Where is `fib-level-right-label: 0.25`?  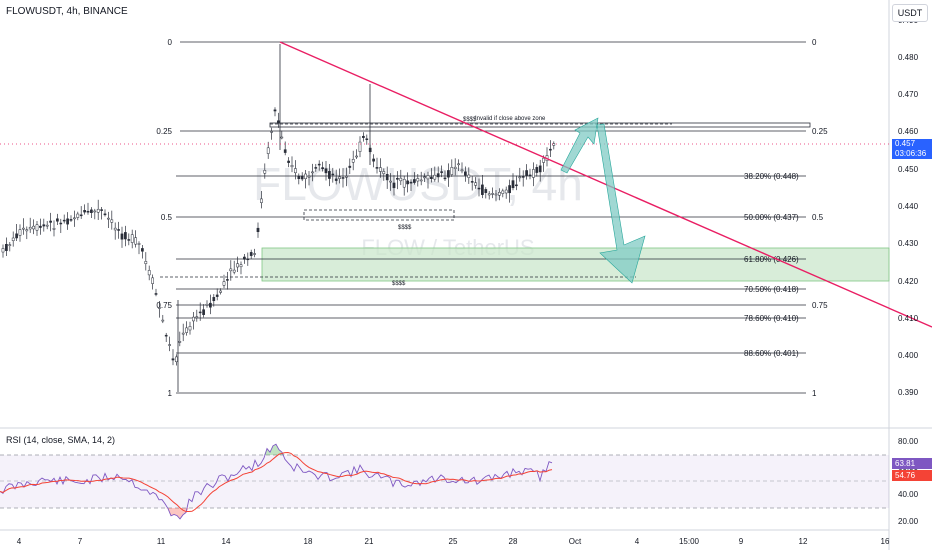
fib-level-right-label: 0.25 is located at coordinates (820, 131).